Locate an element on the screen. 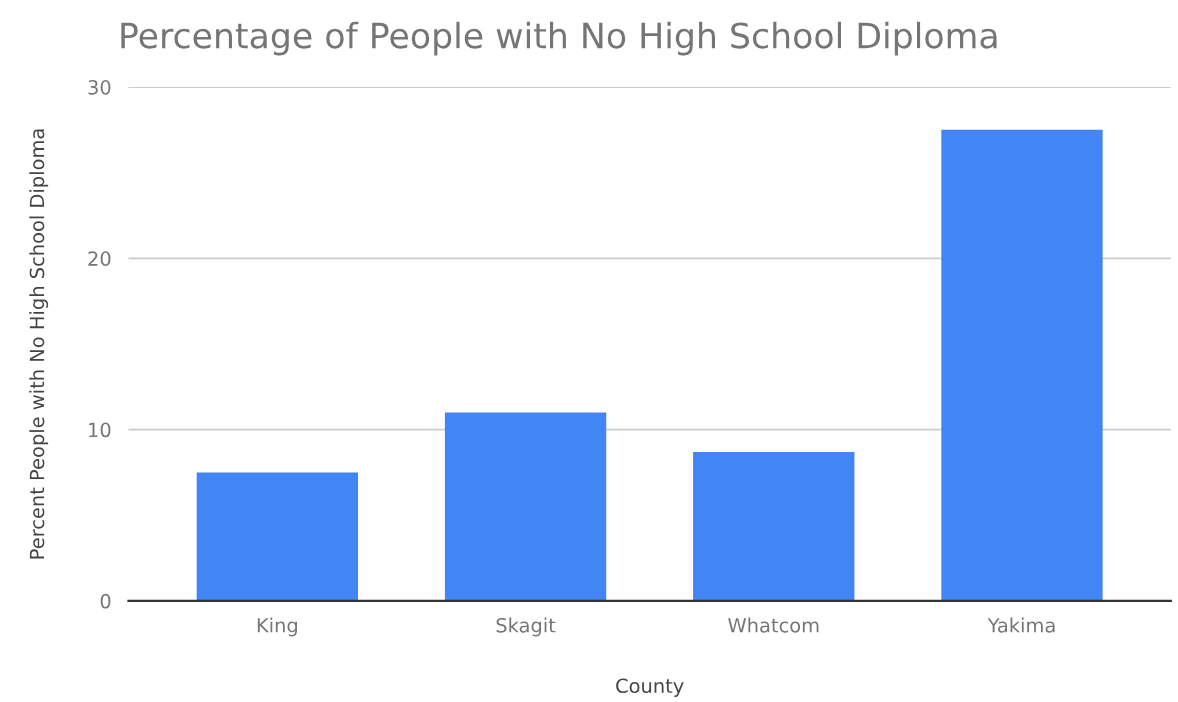 Image resolution: width=1178 pixels, height=702 pixels. x-tick-label: King is located at coordinates (277, 627).